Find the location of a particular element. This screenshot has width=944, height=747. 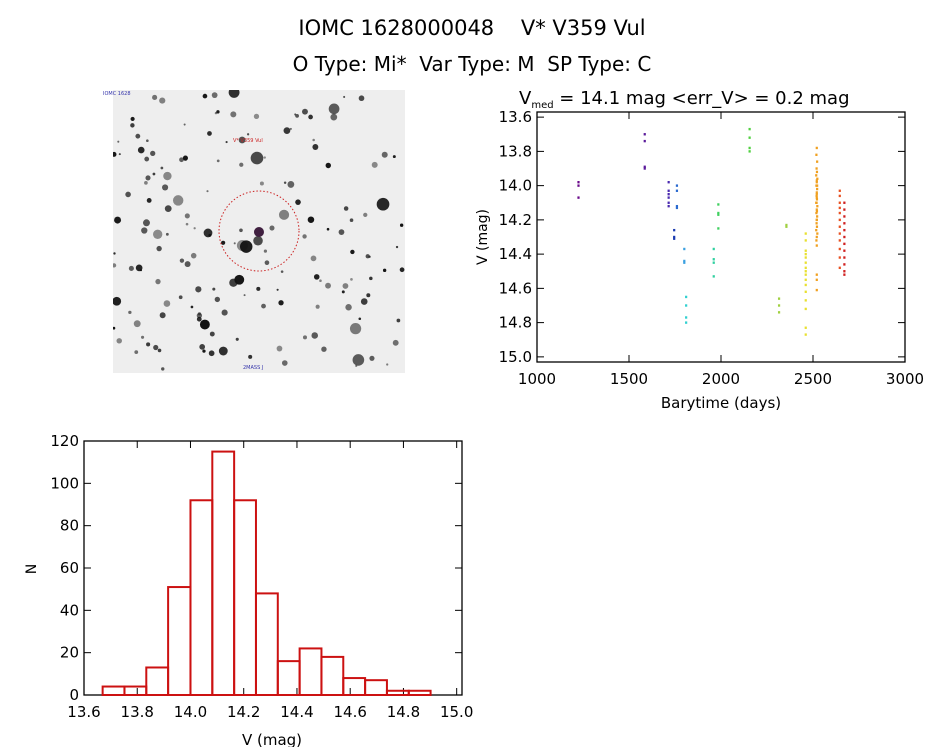

histogram-ylabel: N is located at coordinates (32, 569).